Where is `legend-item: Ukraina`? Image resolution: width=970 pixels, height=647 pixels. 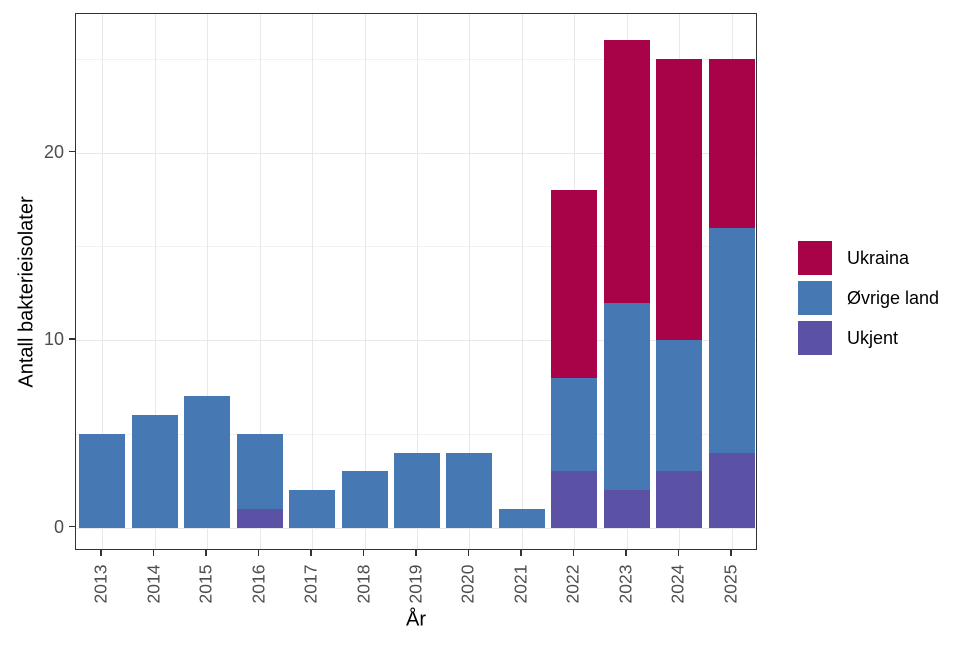
legend-item: Ukraina is located at coordinates (868, 258).